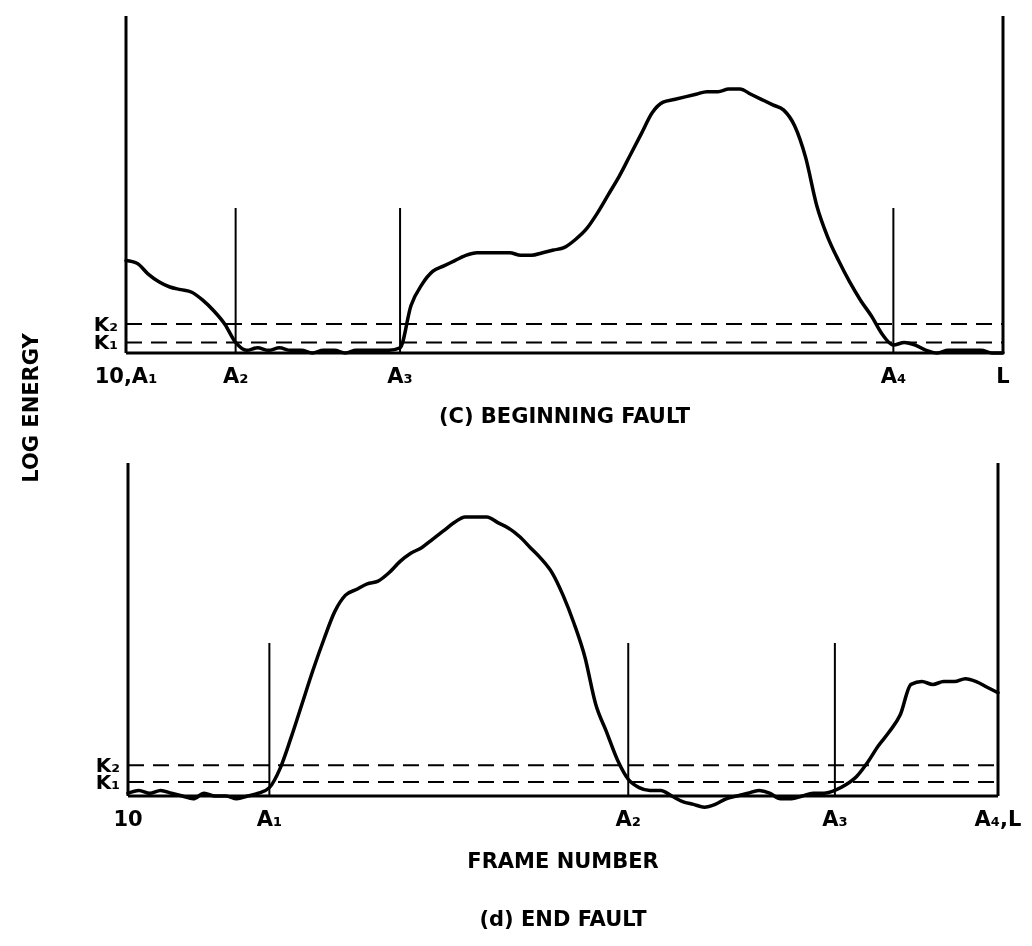 This screenshot has height=946, width=1032. What do you see at coordinates (128, 819) in the screenshot?
I see `x-tick-label: 10` at bounding box center [128, 819].